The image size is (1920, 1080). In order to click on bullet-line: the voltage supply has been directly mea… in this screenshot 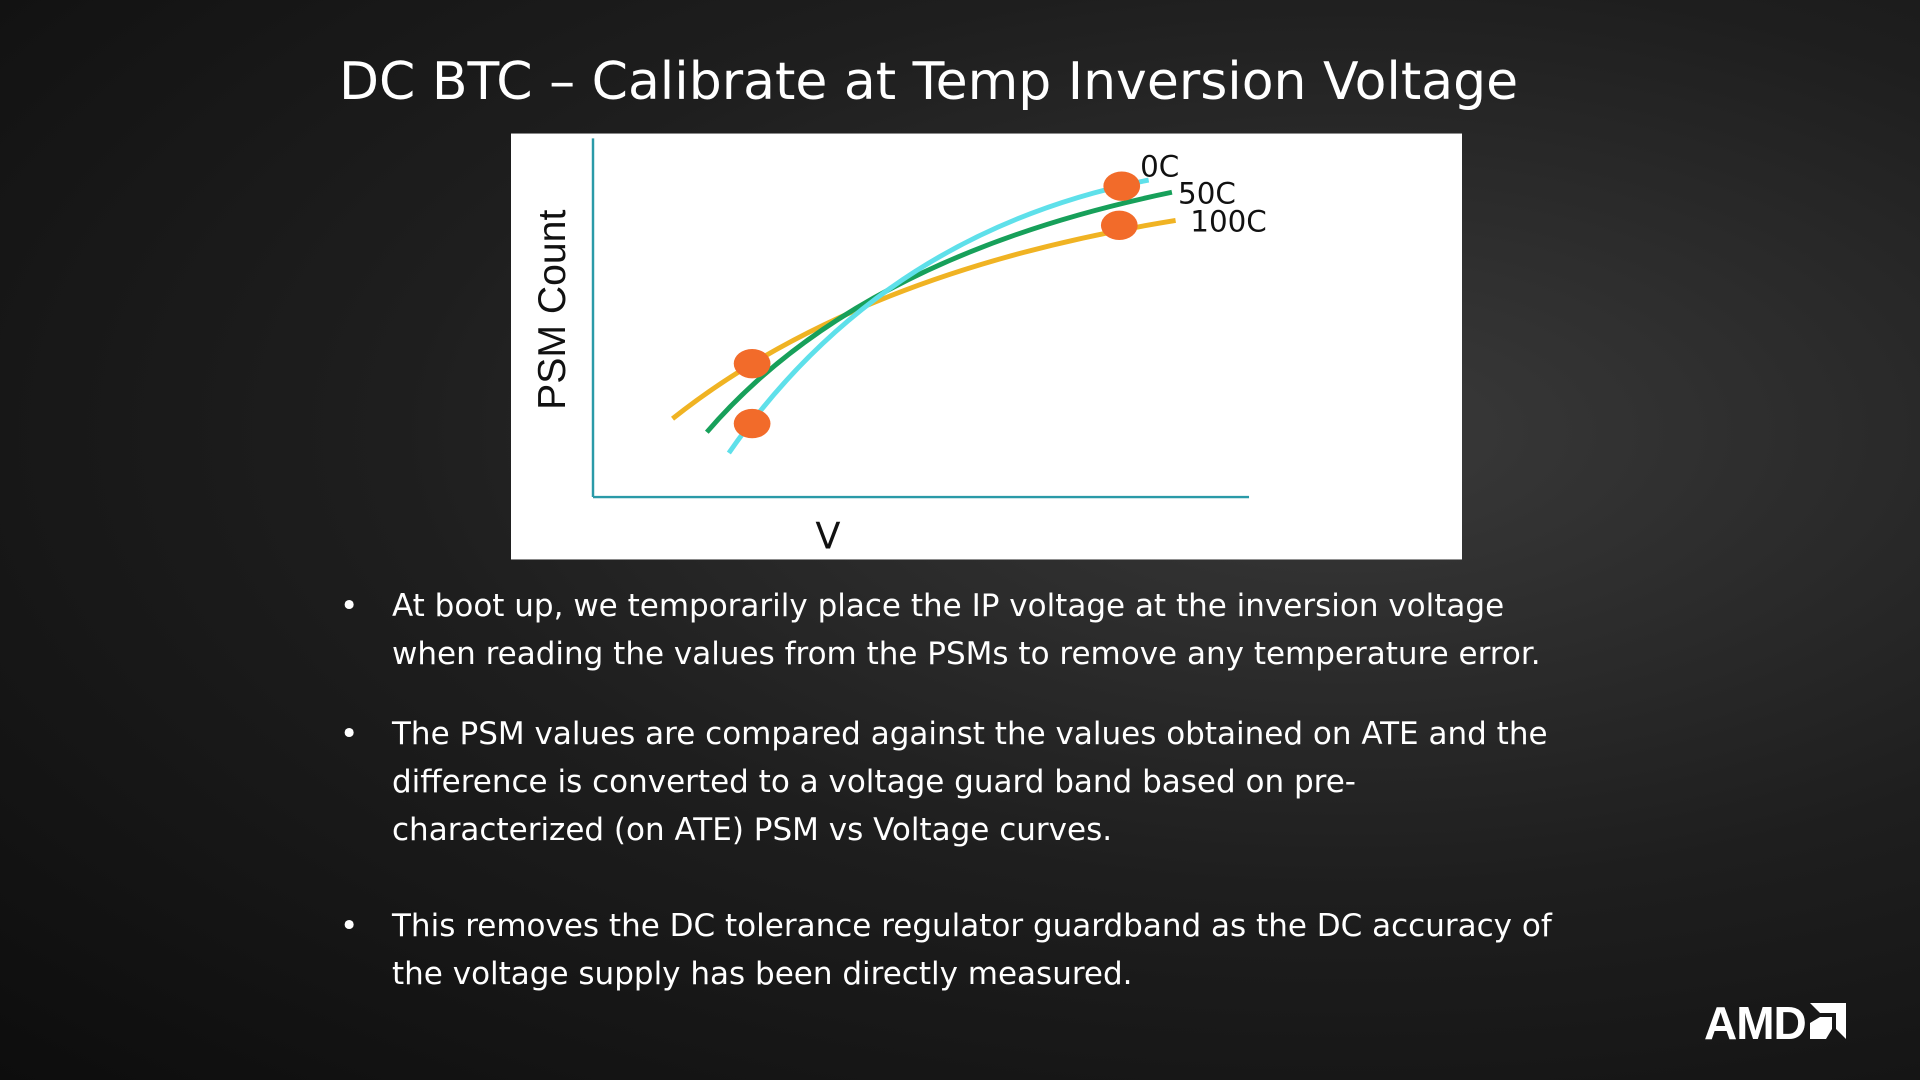, I will do `click(762, 974)`.